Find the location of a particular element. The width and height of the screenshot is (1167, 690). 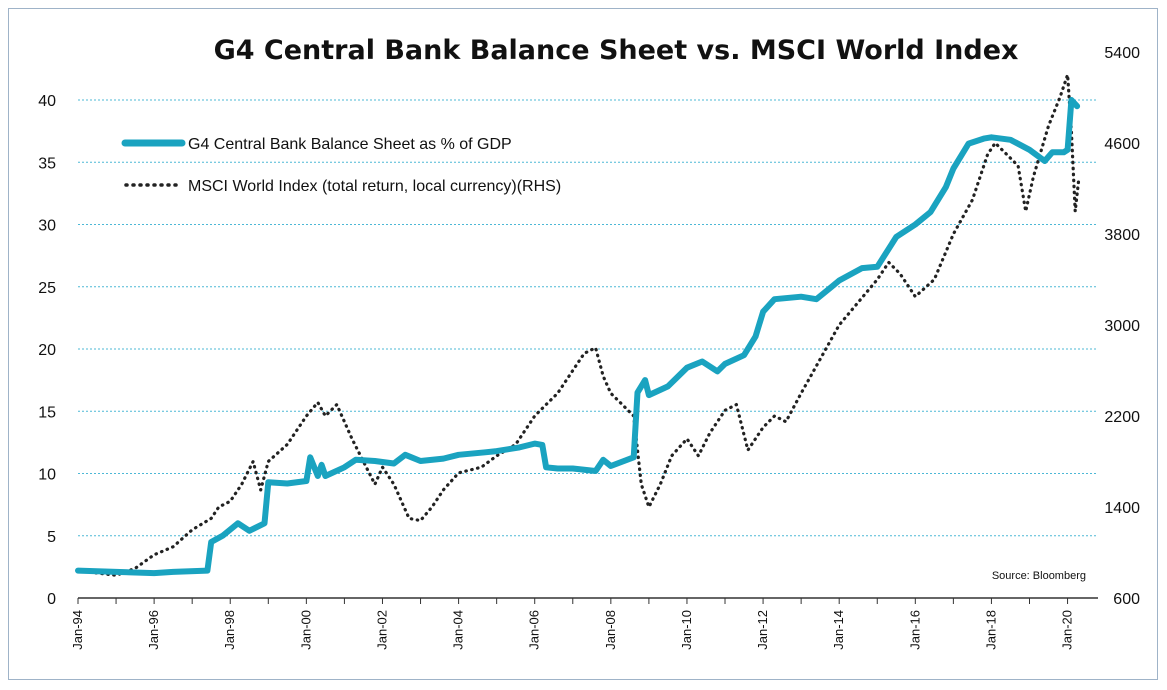

y-left-tick-label: 25 is located at coordinates (47, 288).